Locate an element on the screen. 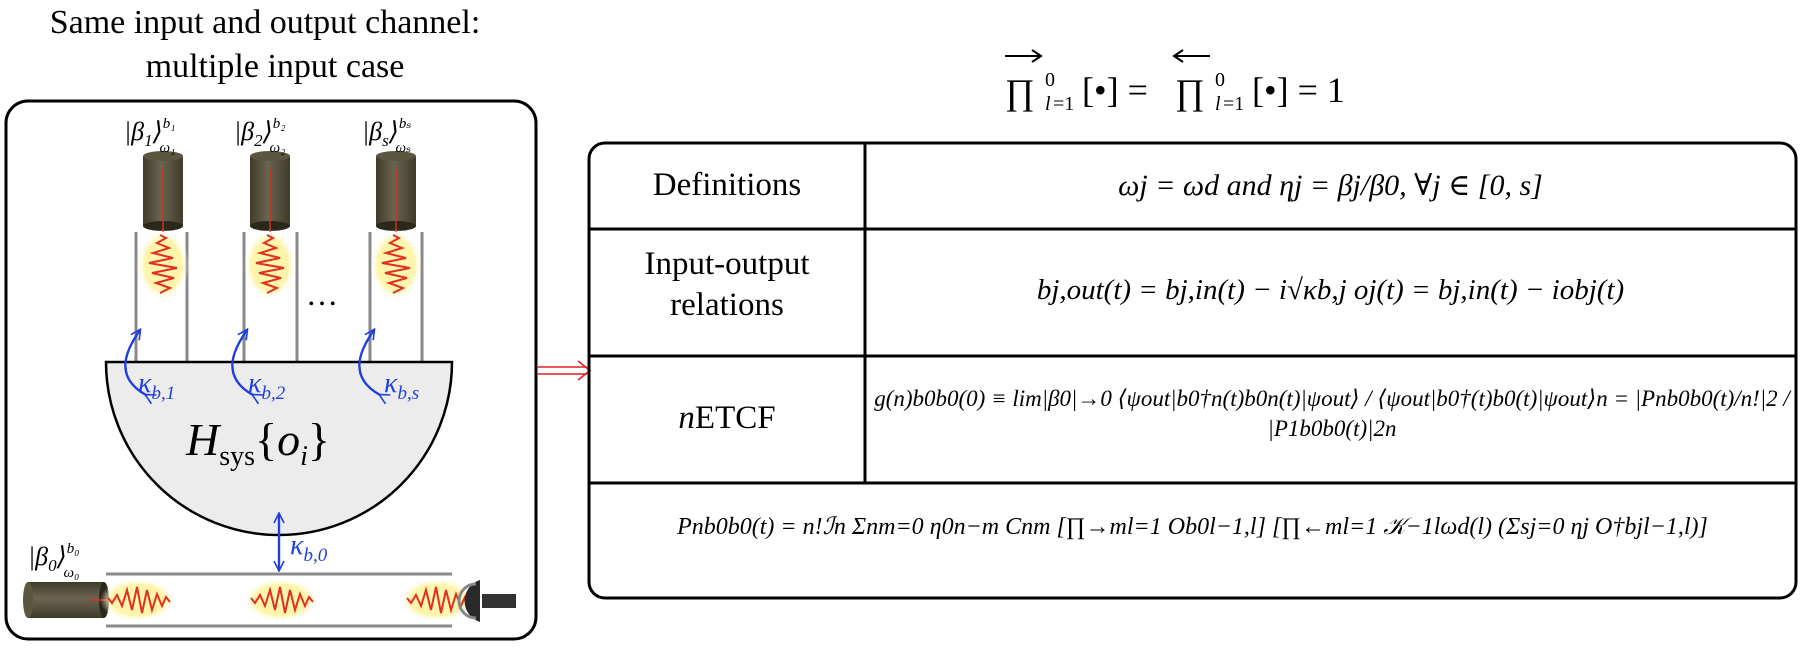 Image resolution: width=1802 pixels, height=649 pixels. coupling-arrows is located at coordinates (252, 450).